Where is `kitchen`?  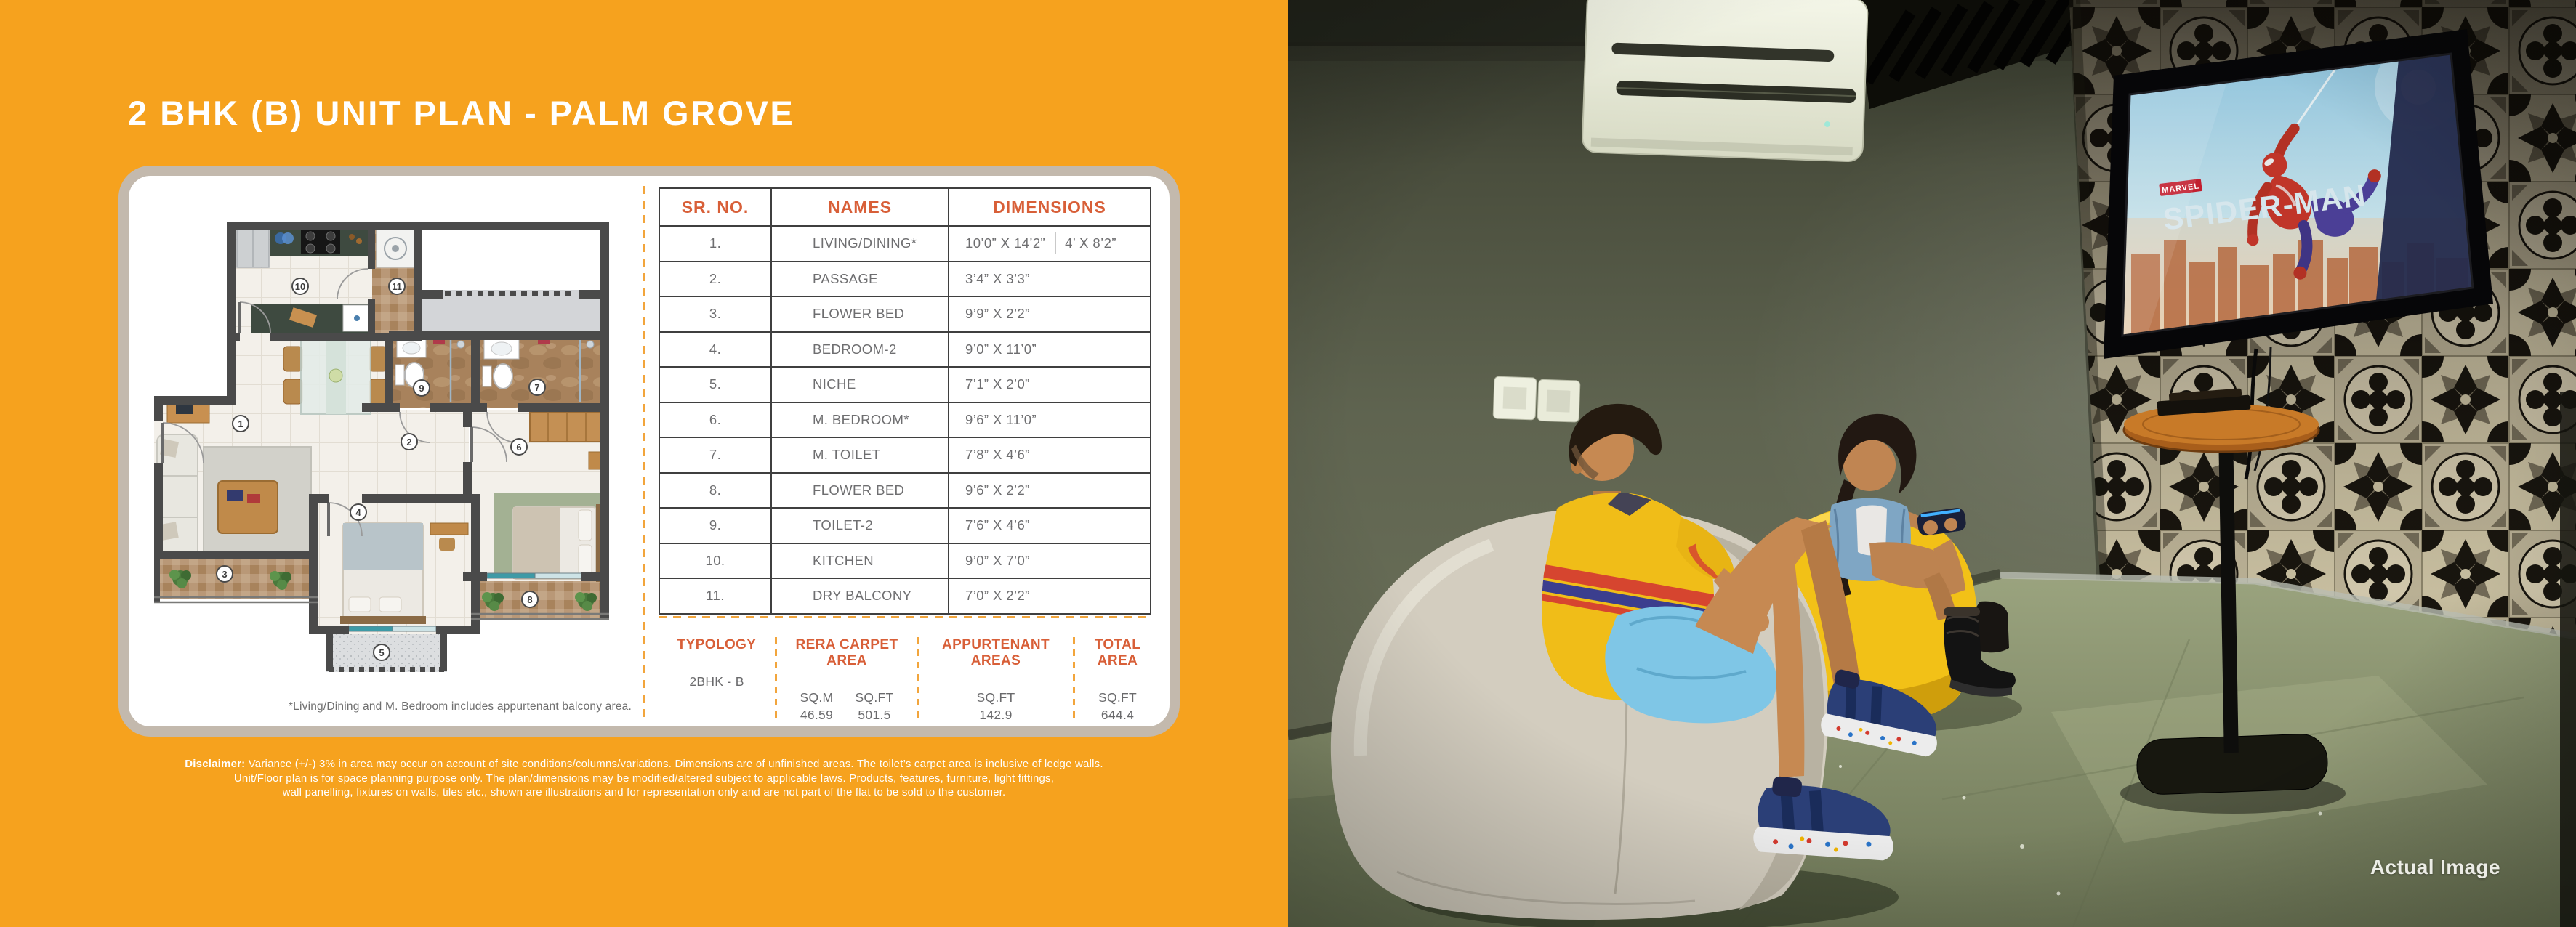
kitchen is located at coordinates (304, 280).